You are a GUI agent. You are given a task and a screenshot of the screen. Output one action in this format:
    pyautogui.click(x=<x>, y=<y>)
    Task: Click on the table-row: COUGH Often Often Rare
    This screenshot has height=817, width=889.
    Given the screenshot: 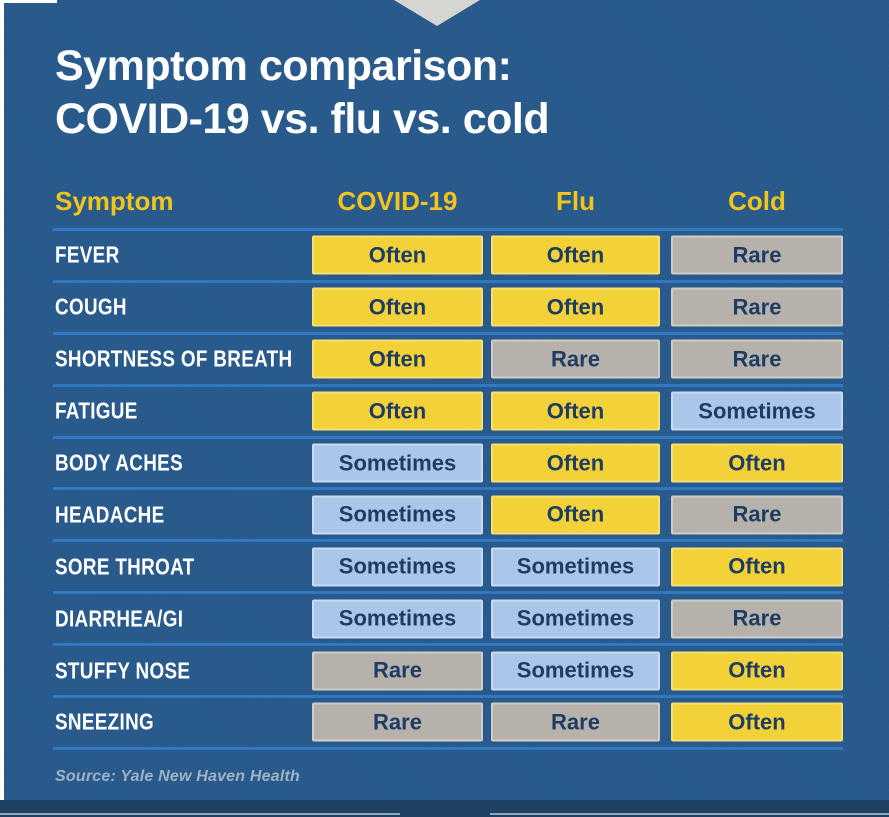 What is the action you would take?
    pyautogui.click(x=448, y=305)
    